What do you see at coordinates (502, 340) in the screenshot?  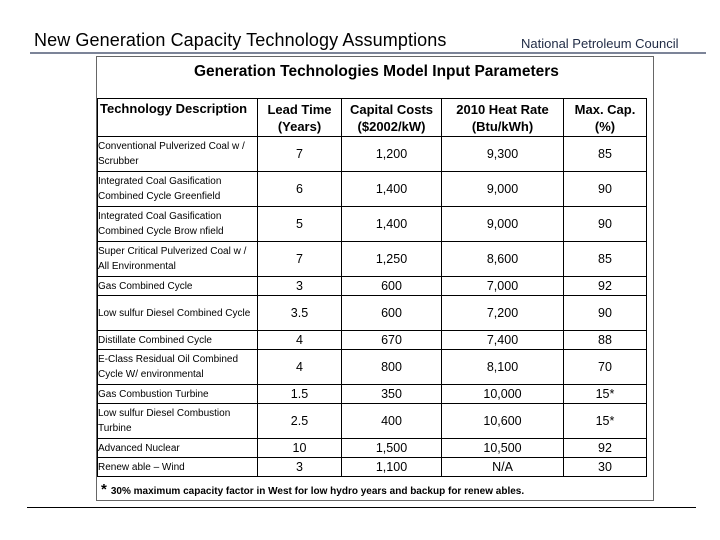 I see `heat-rate: 7,400` at bounding box center [502, 340].